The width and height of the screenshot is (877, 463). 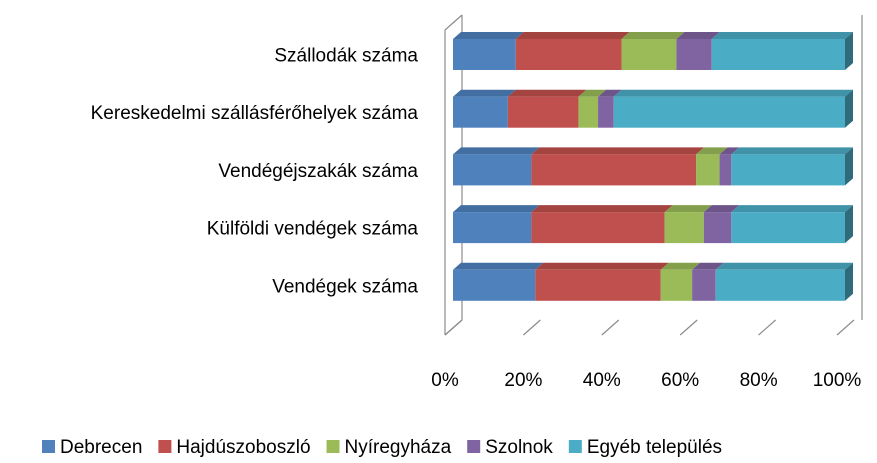 What do you see at coordinates (346, 56) in the screenshot?
I see `y-tick-label: Szállodák száma` at bounding box center [346, 56].